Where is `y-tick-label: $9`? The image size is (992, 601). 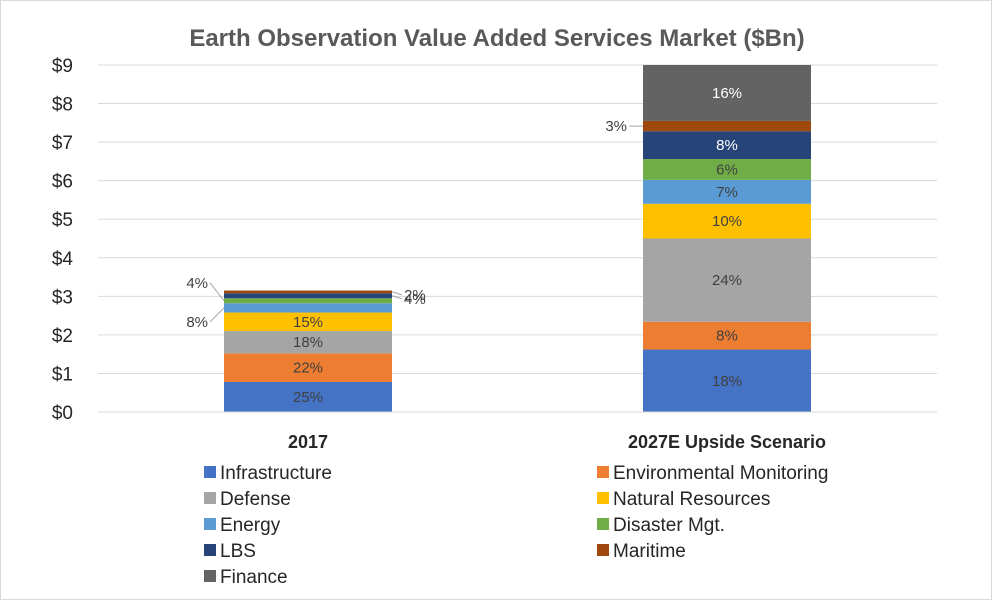
y-tick-label: $9 is located at coordinates (62, 66).